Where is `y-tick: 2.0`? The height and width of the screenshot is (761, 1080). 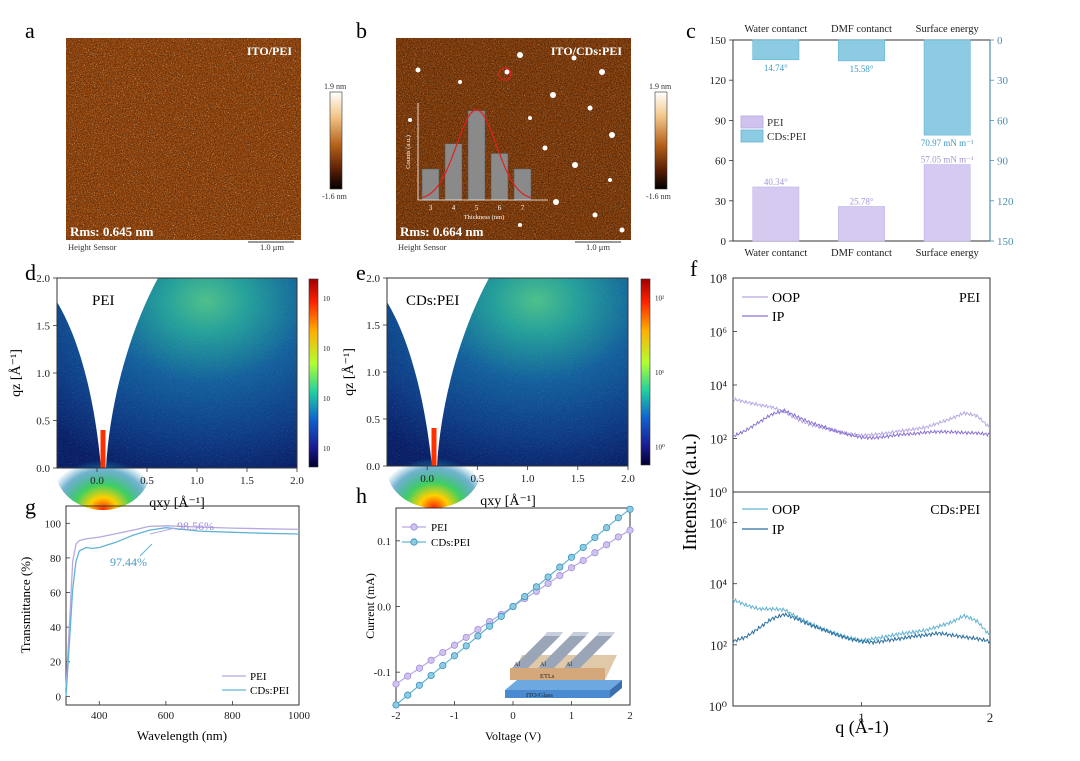
y-tick: 2.0 is located at coordinates (373, 279).